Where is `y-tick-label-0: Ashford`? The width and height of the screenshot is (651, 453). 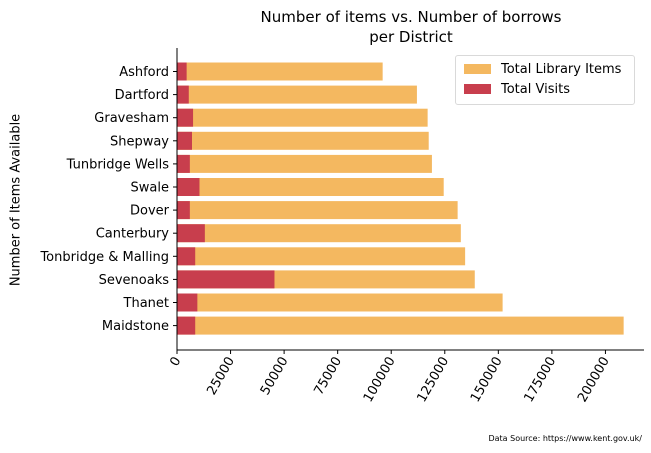 y-tick-label-0: Ashford is located at coordinates (144, 72).